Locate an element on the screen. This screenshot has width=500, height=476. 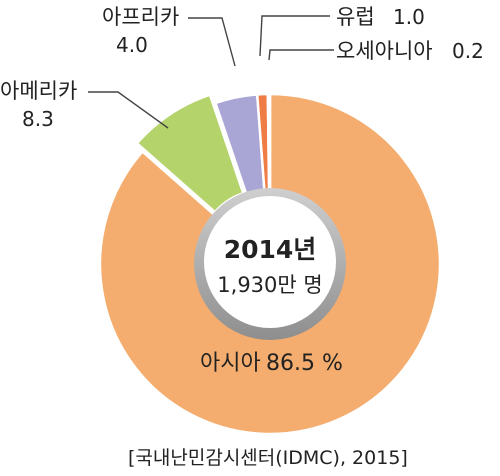
center-year: 2014년 is located at coordinates (270, 249).